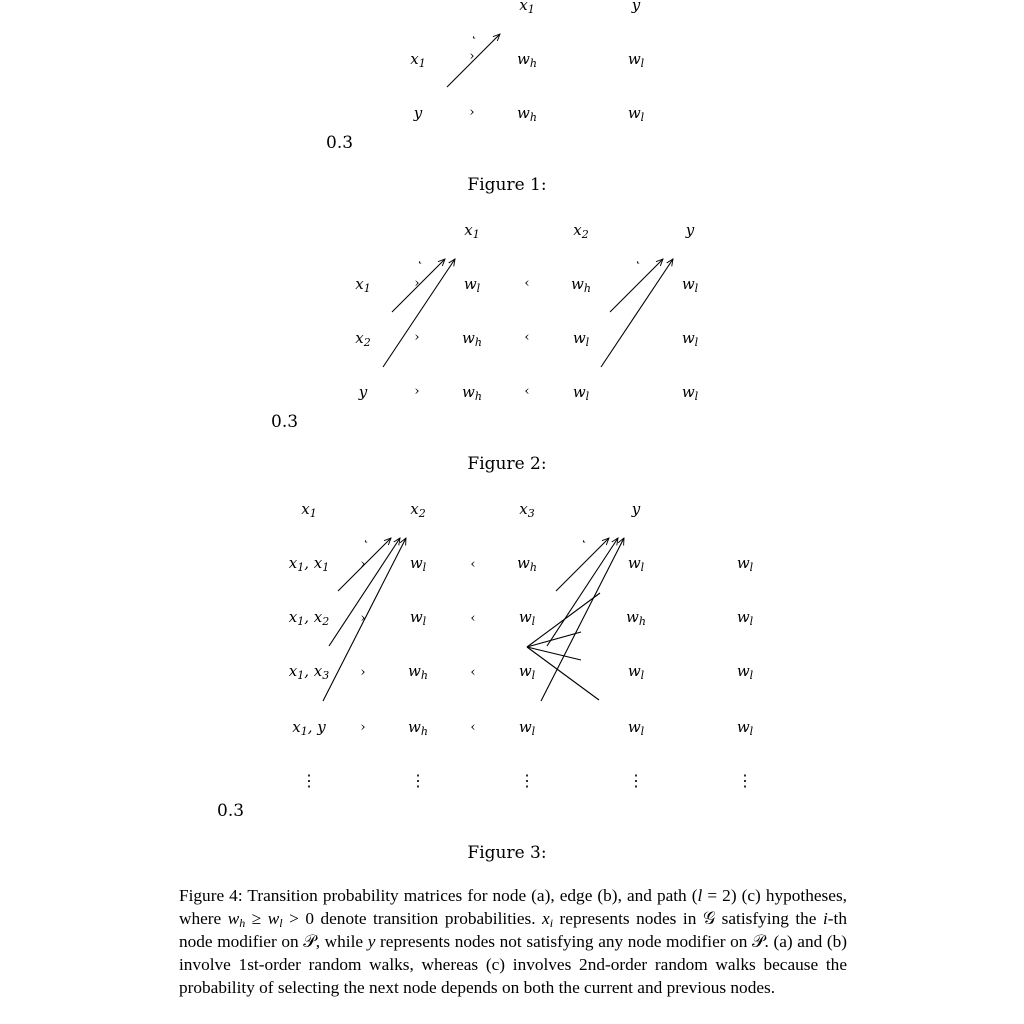 This screenshot has height=1024, width=1024. What do you see at coordinates (418, 510) in the screenshot?
I see `fig3-col-header-x2: x2` at bounding box center [418, 510].